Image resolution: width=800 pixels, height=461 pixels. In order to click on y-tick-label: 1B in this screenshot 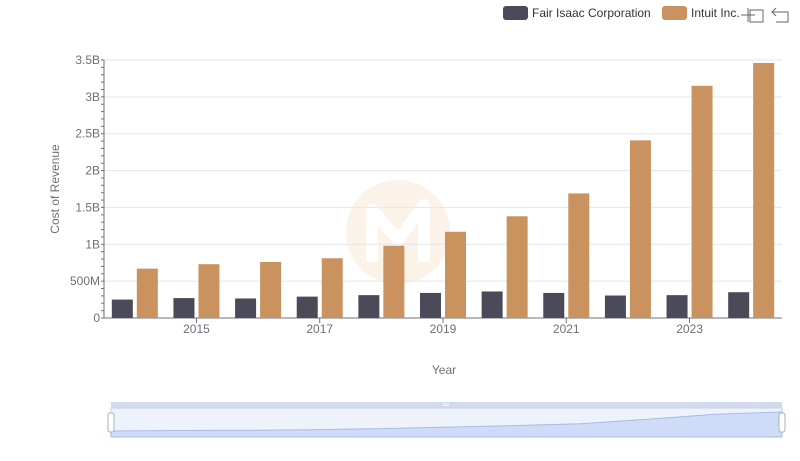, I will do `click(92, 244)`.